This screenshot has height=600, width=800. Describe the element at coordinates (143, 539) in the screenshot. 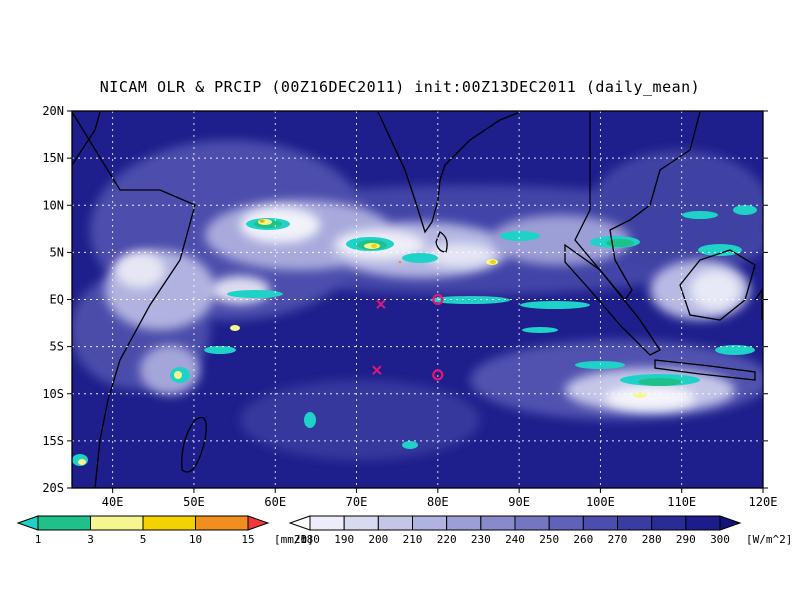

I see `precip-colorbar-label: 5` at that location.